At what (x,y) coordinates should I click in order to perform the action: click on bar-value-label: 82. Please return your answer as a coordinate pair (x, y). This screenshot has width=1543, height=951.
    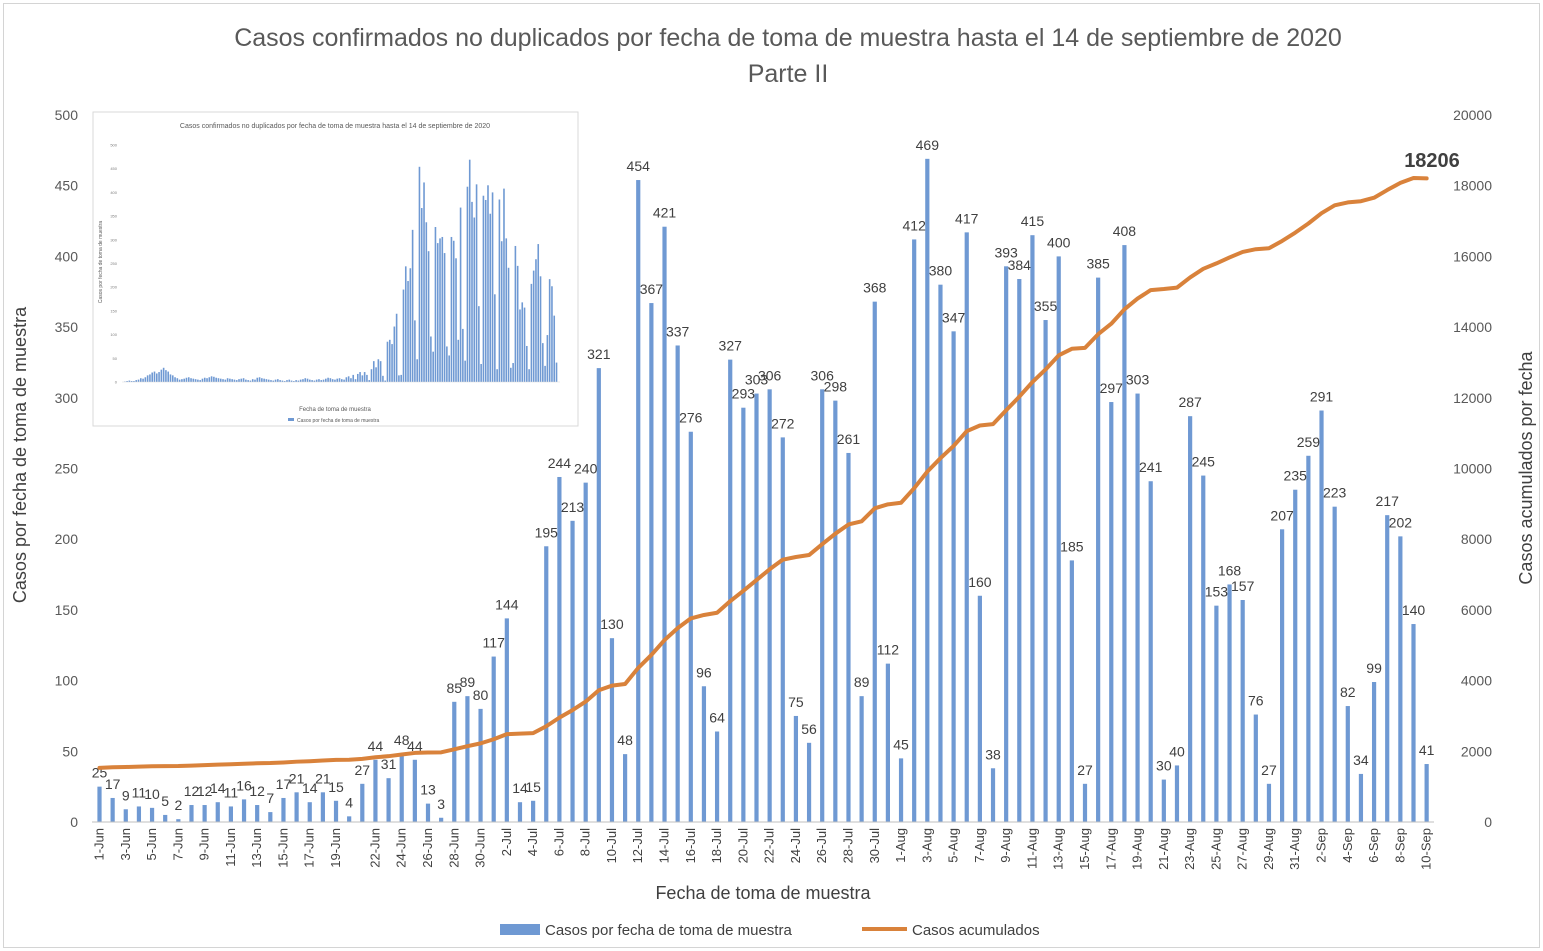
    Looking at the image, I should click on (1348, 692).